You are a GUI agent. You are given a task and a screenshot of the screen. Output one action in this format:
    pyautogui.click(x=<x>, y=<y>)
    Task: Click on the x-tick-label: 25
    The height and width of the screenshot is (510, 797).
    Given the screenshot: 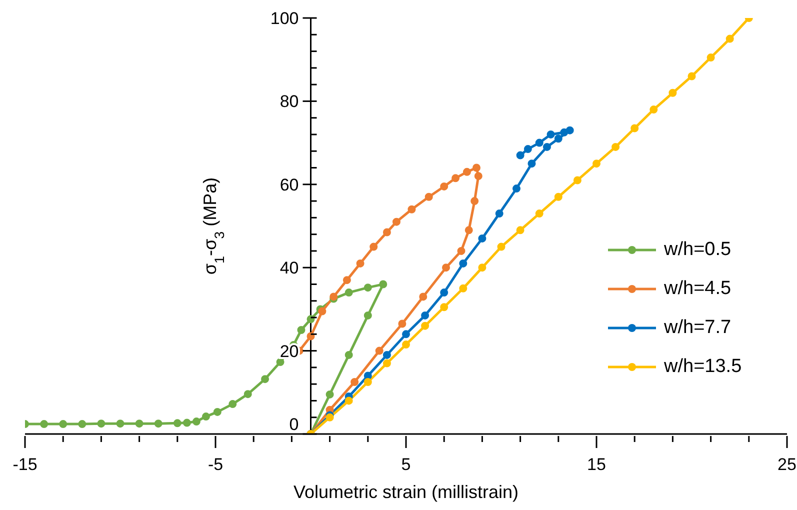 What is the action you would take?
    pyautogui.click(x=787, y=464)
    